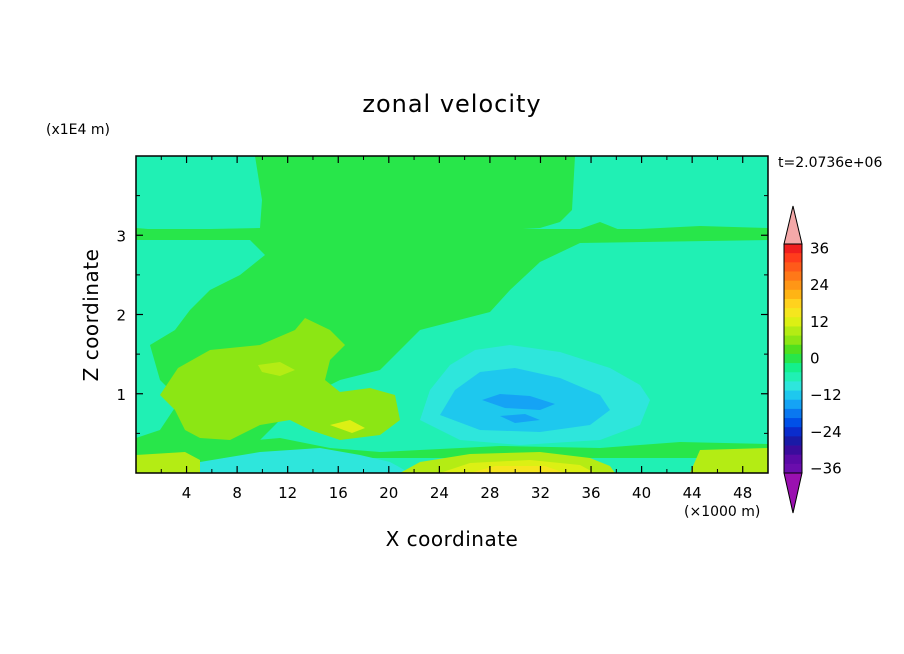 This screenshot has height=654, width=904. Describe the element at coordinates (276, 369) in the screenshot. I see `left-jet-core` at that location.